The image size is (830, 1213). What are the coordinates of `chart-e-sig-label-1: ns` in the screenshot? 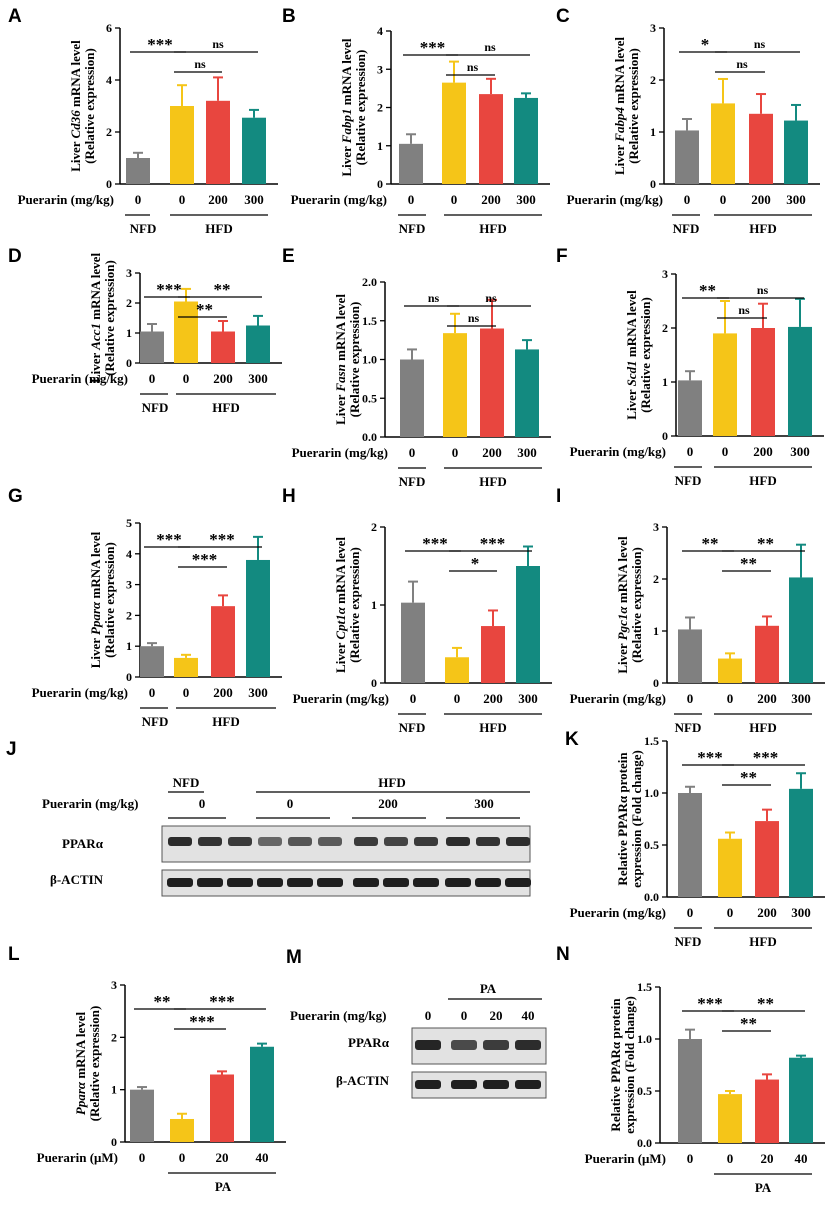 It's located at (491, 298).